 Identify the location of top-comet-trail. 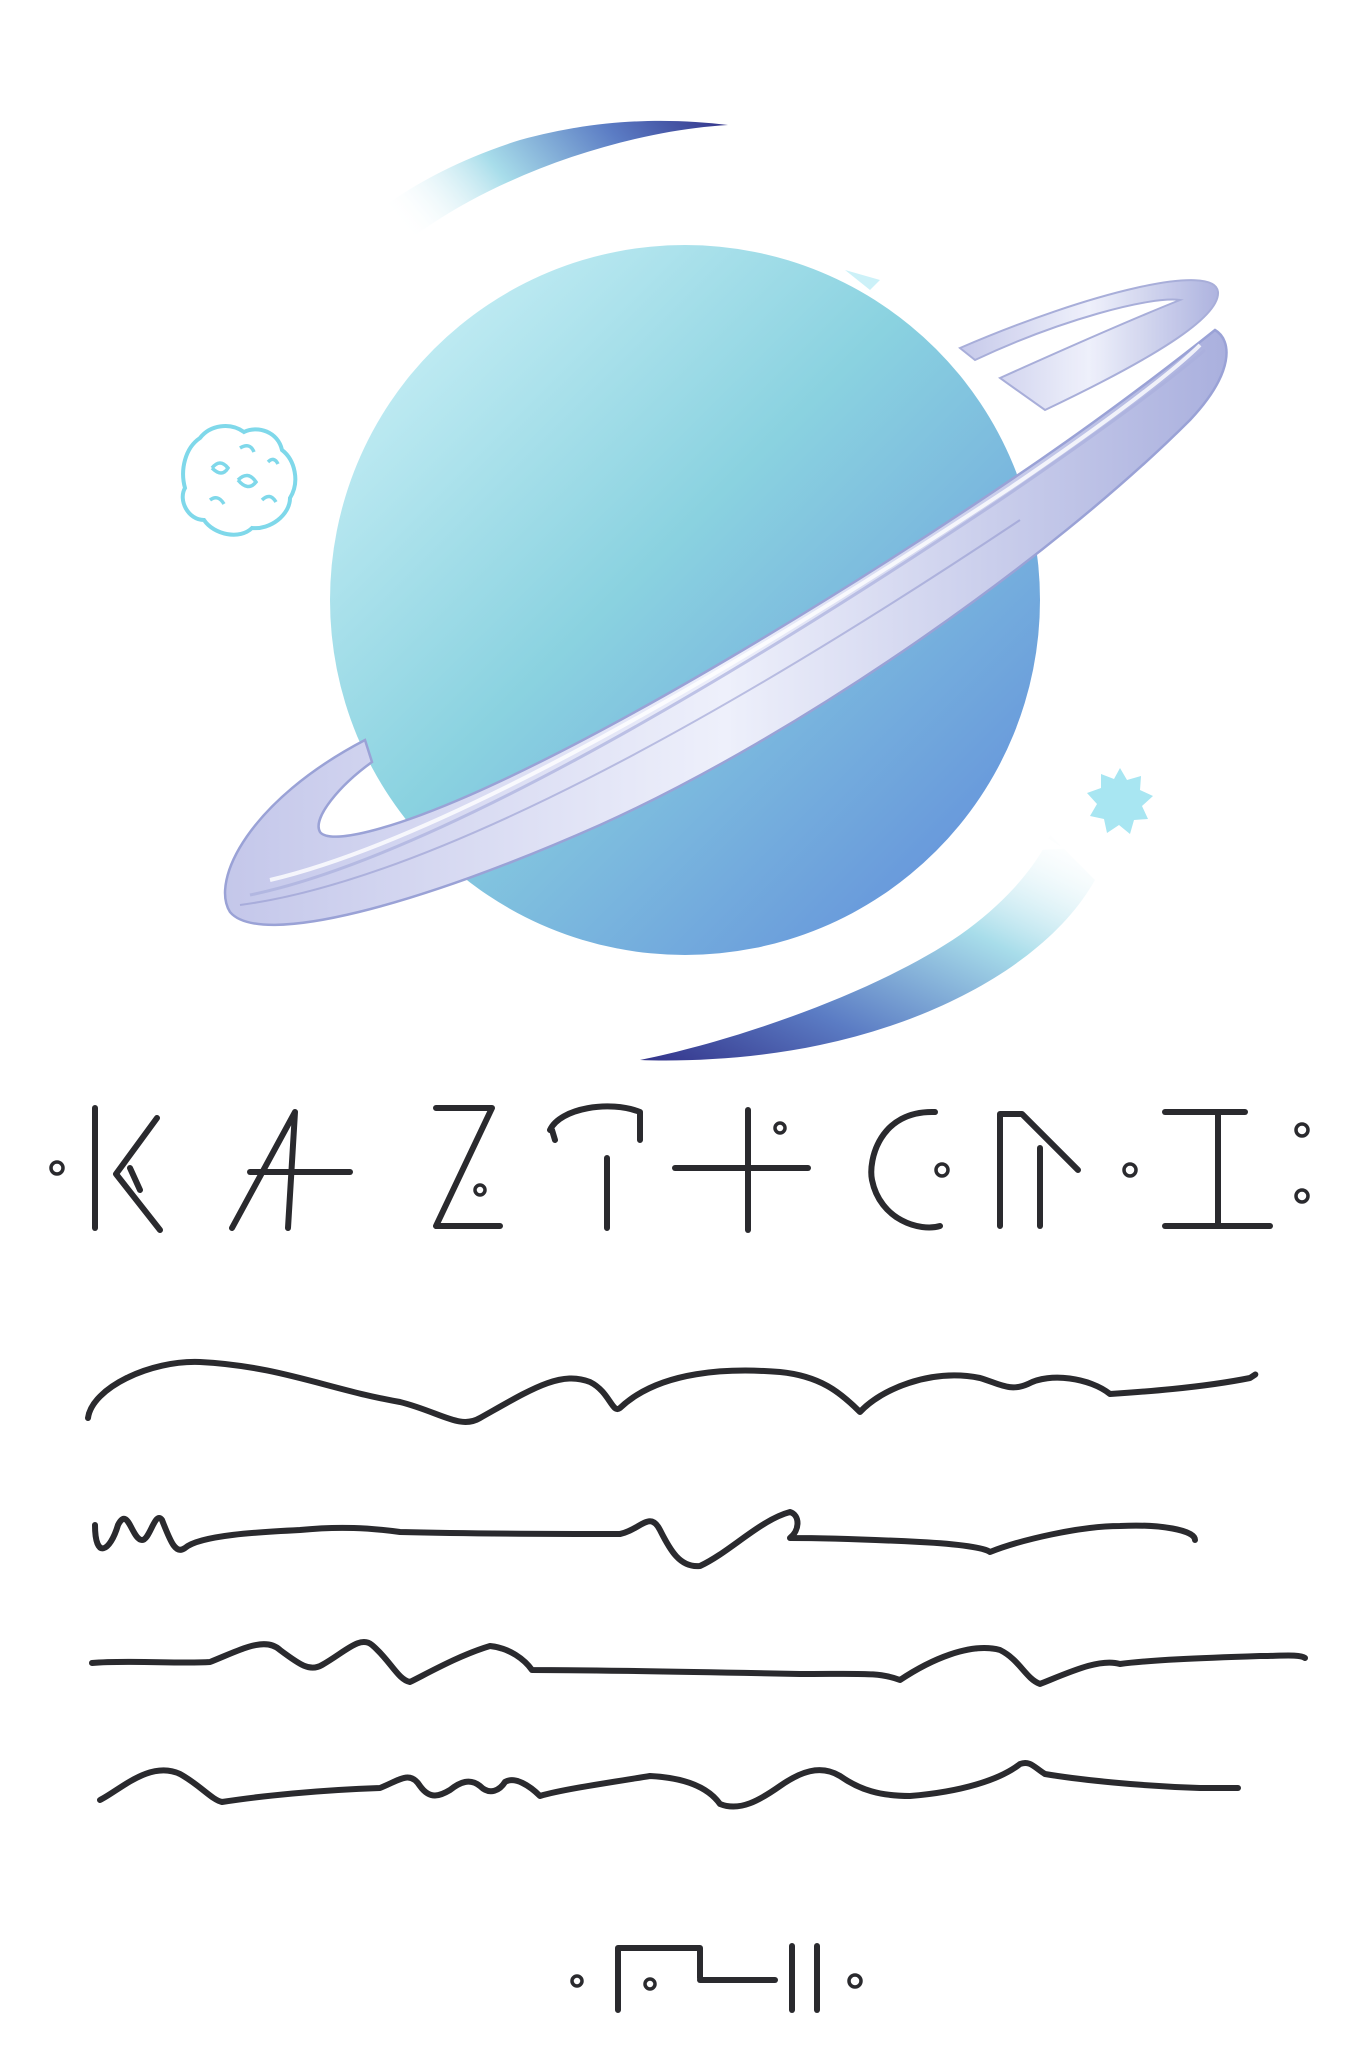
(479, 280).